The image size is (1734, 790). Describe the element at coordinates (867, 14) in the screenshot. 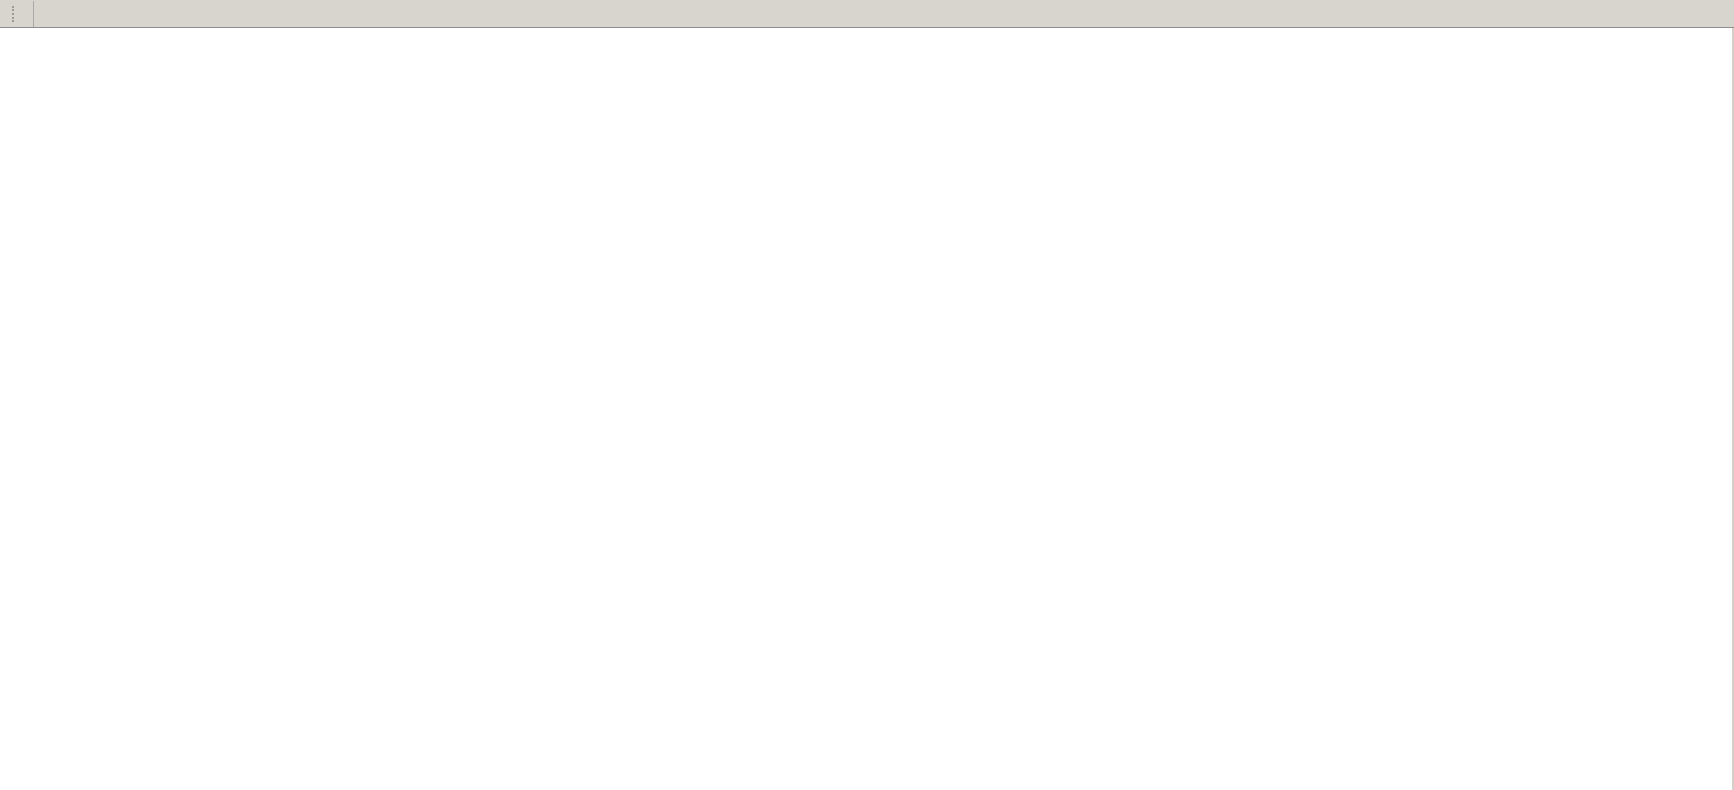

I see `toolbar` at that location.